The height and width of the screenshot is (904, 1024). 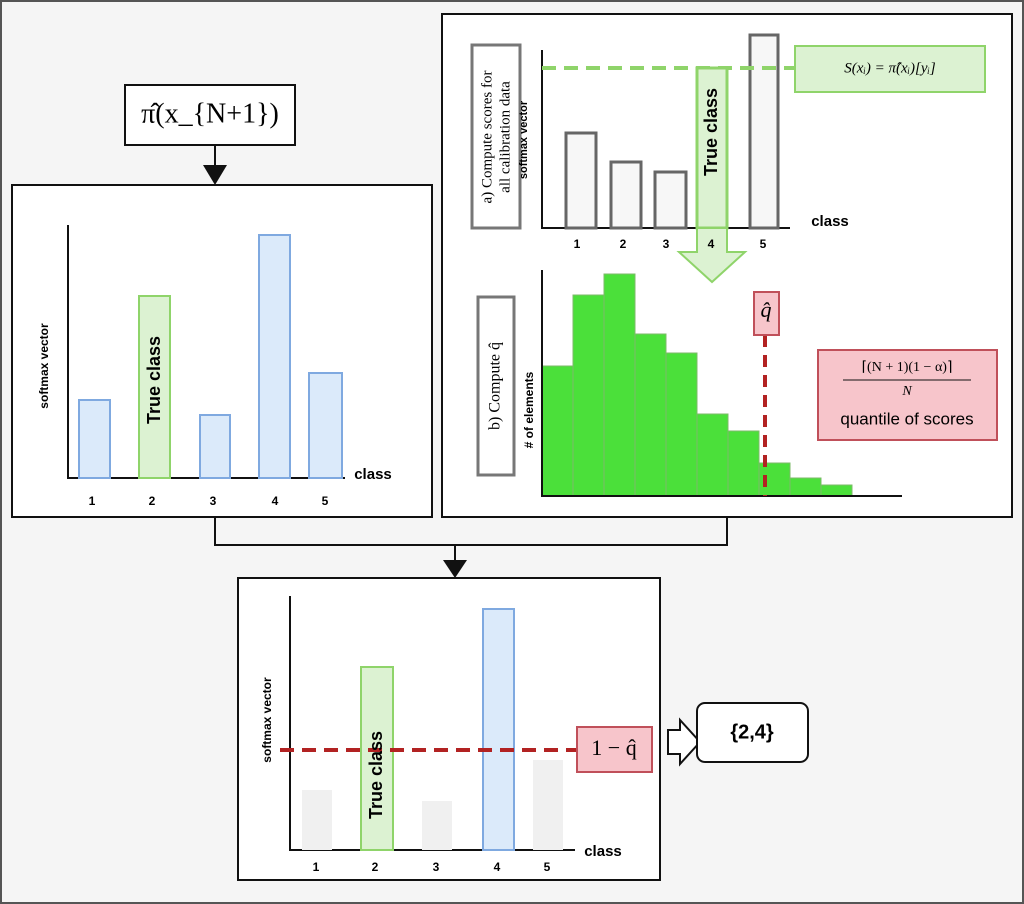 I want to click on quantile-denominator: N, so click(x=906, y=391).